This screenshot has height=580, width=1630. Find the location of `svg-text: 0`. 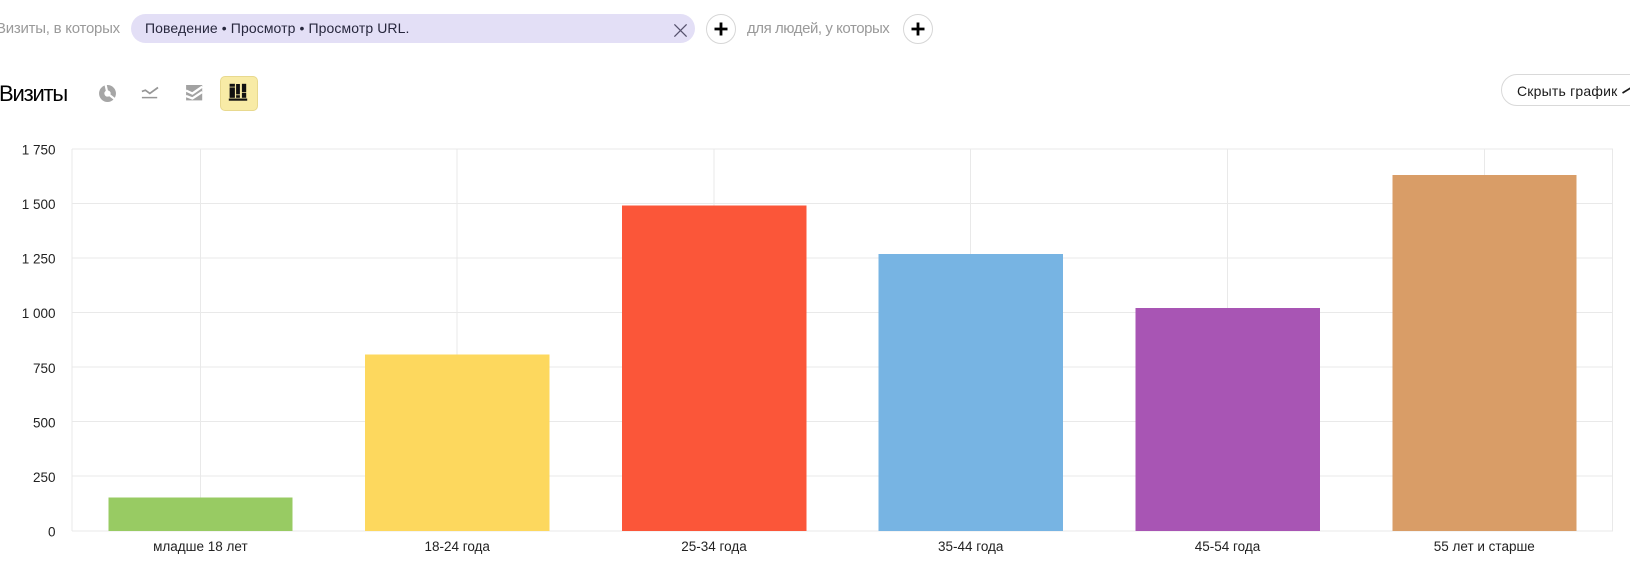

svg-text: 0 is located at coordinates (52, 531).